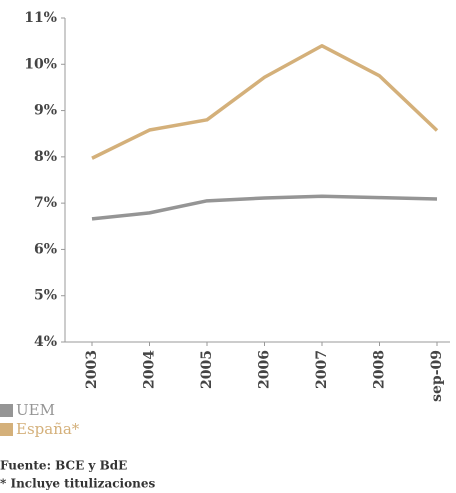 Image resolution: width=456 pixels, height=493 pixels. What do you see at coordinates (264, 207) in the screenshot?
I see `series-line` at bounding box center [264, 207].